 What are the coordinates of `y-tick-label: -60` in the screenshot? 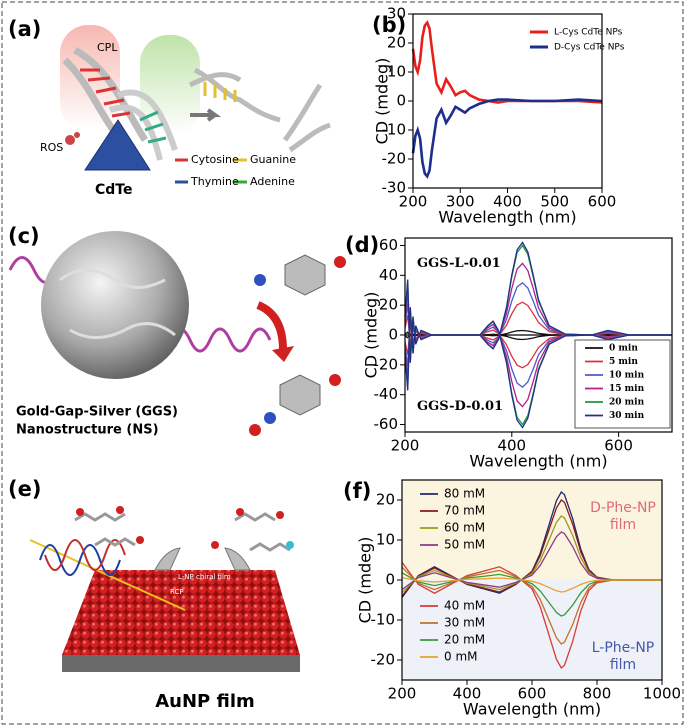 It's located at (386, 424).